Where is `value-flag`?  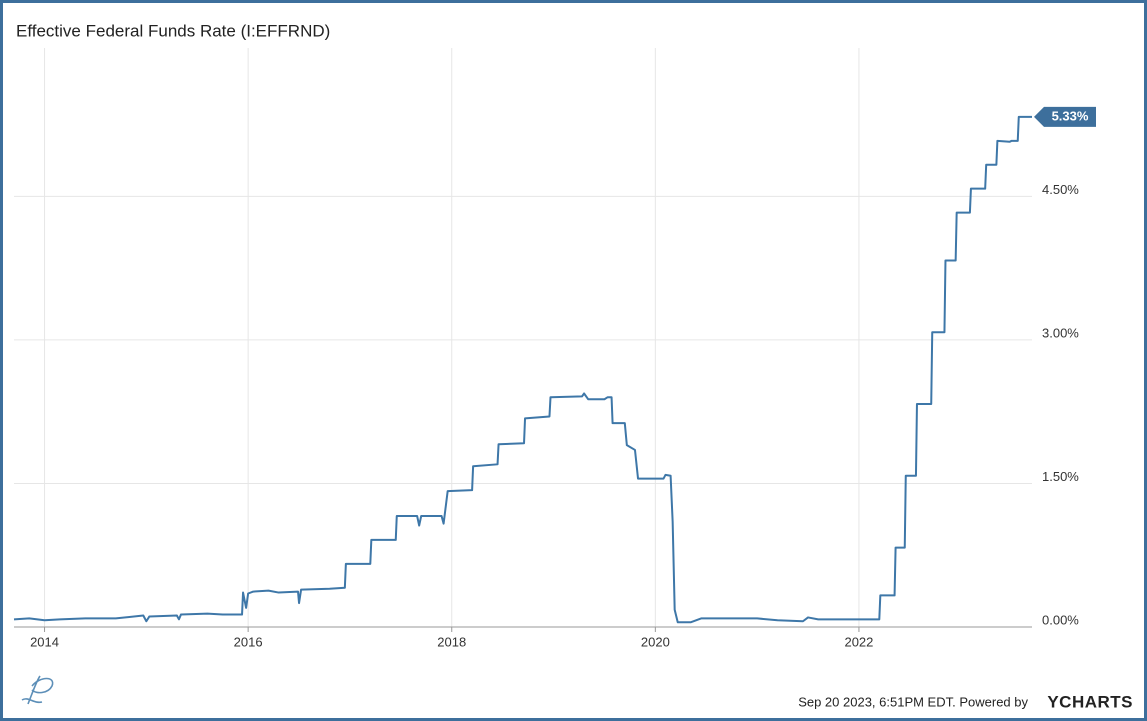 value-flag is located at coordinates (1065, 116).